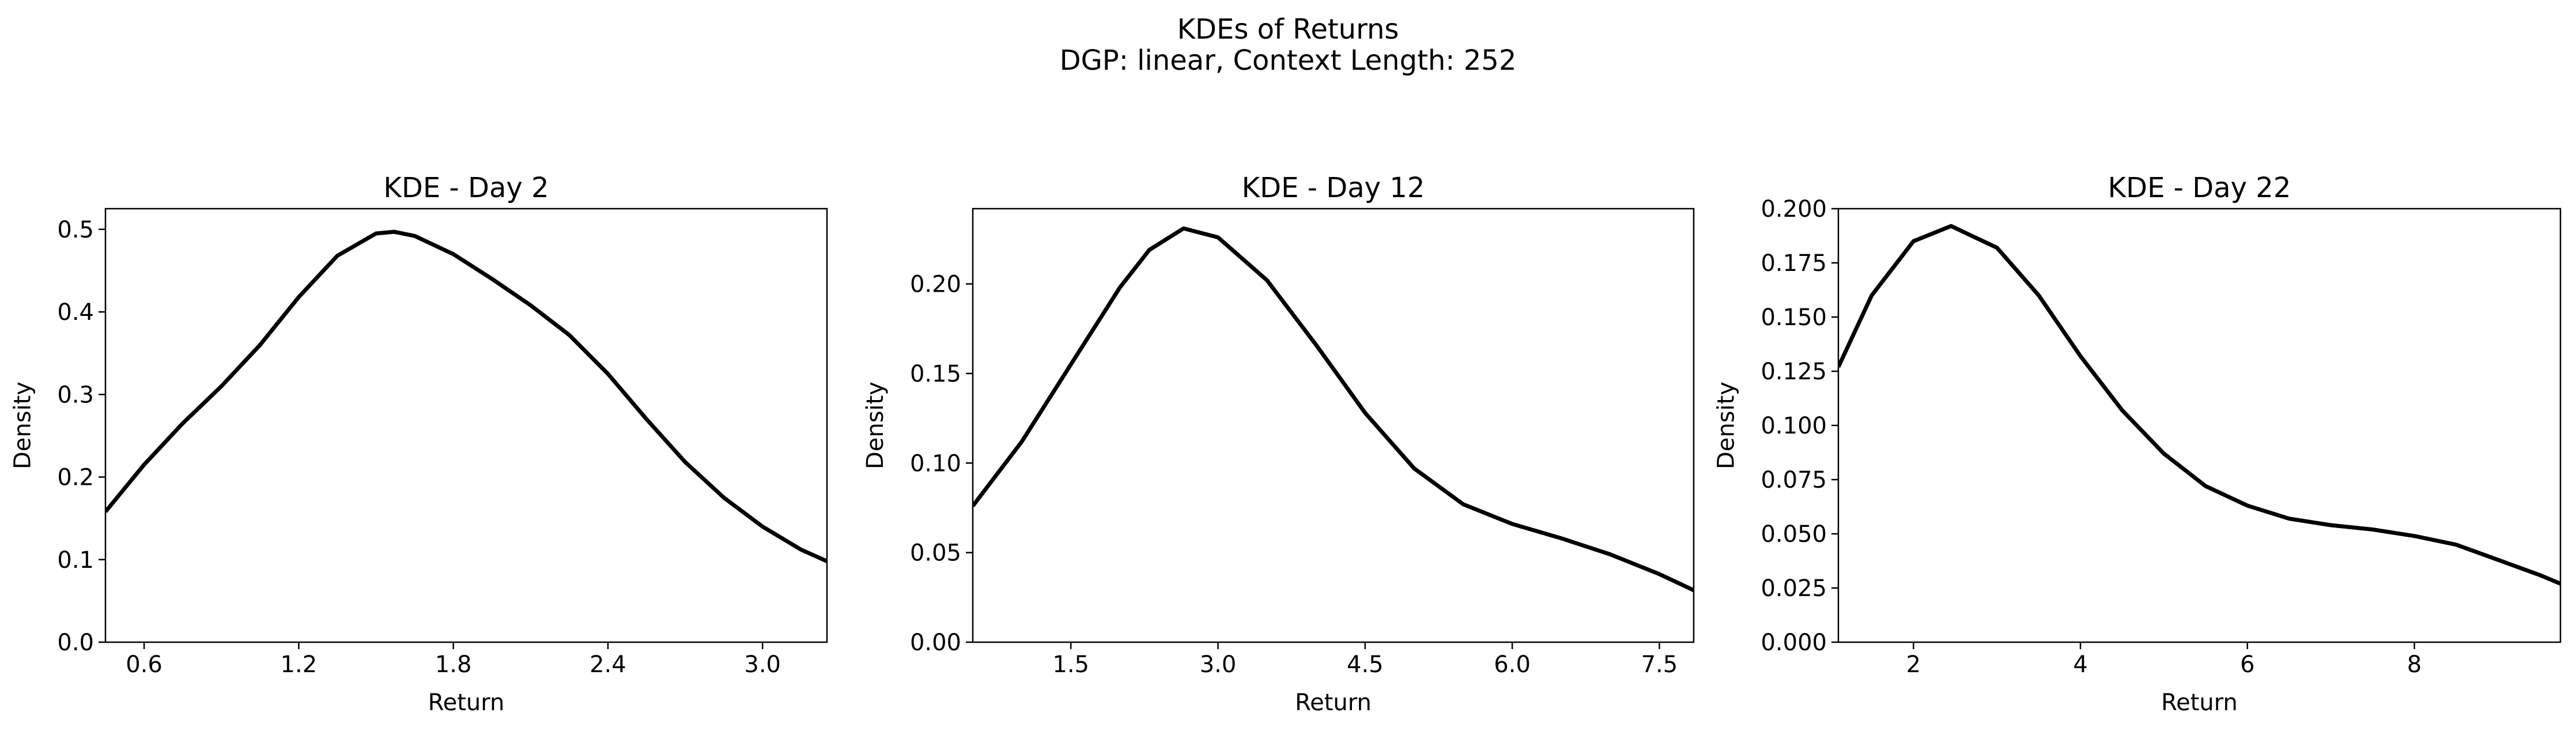  Describe the element at coordinates (1659, 664) in the screenshot. I see `x-tick-label: 7.5` at that location.